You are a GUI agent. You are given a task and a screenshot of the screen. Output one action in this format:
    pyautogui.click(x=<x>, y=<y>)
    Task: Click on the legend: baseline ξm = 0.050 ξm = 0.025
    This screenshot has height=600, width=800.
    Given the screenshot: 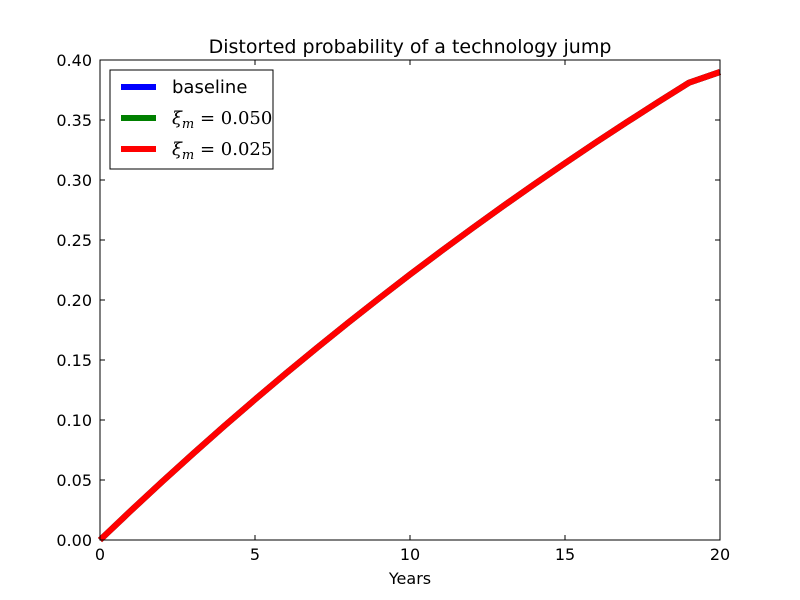 What is the action you would take?
    pyautogui.click(x=191, y=119)
    